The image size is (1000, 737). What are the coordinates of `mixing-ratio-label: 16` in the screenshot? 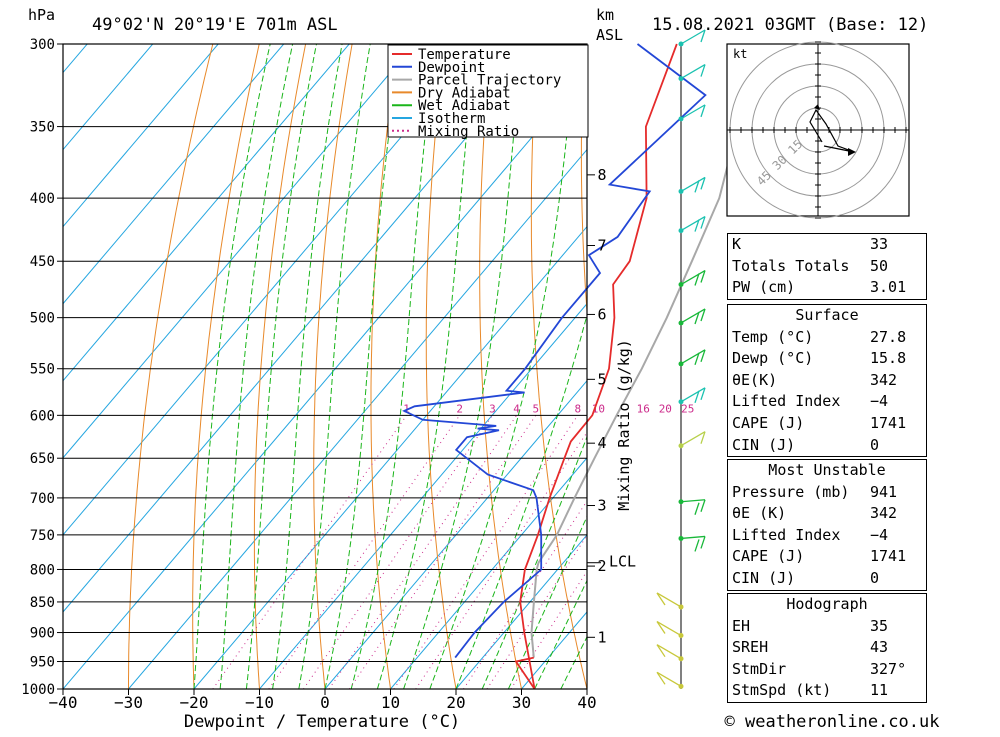 It's located at (643, 408).